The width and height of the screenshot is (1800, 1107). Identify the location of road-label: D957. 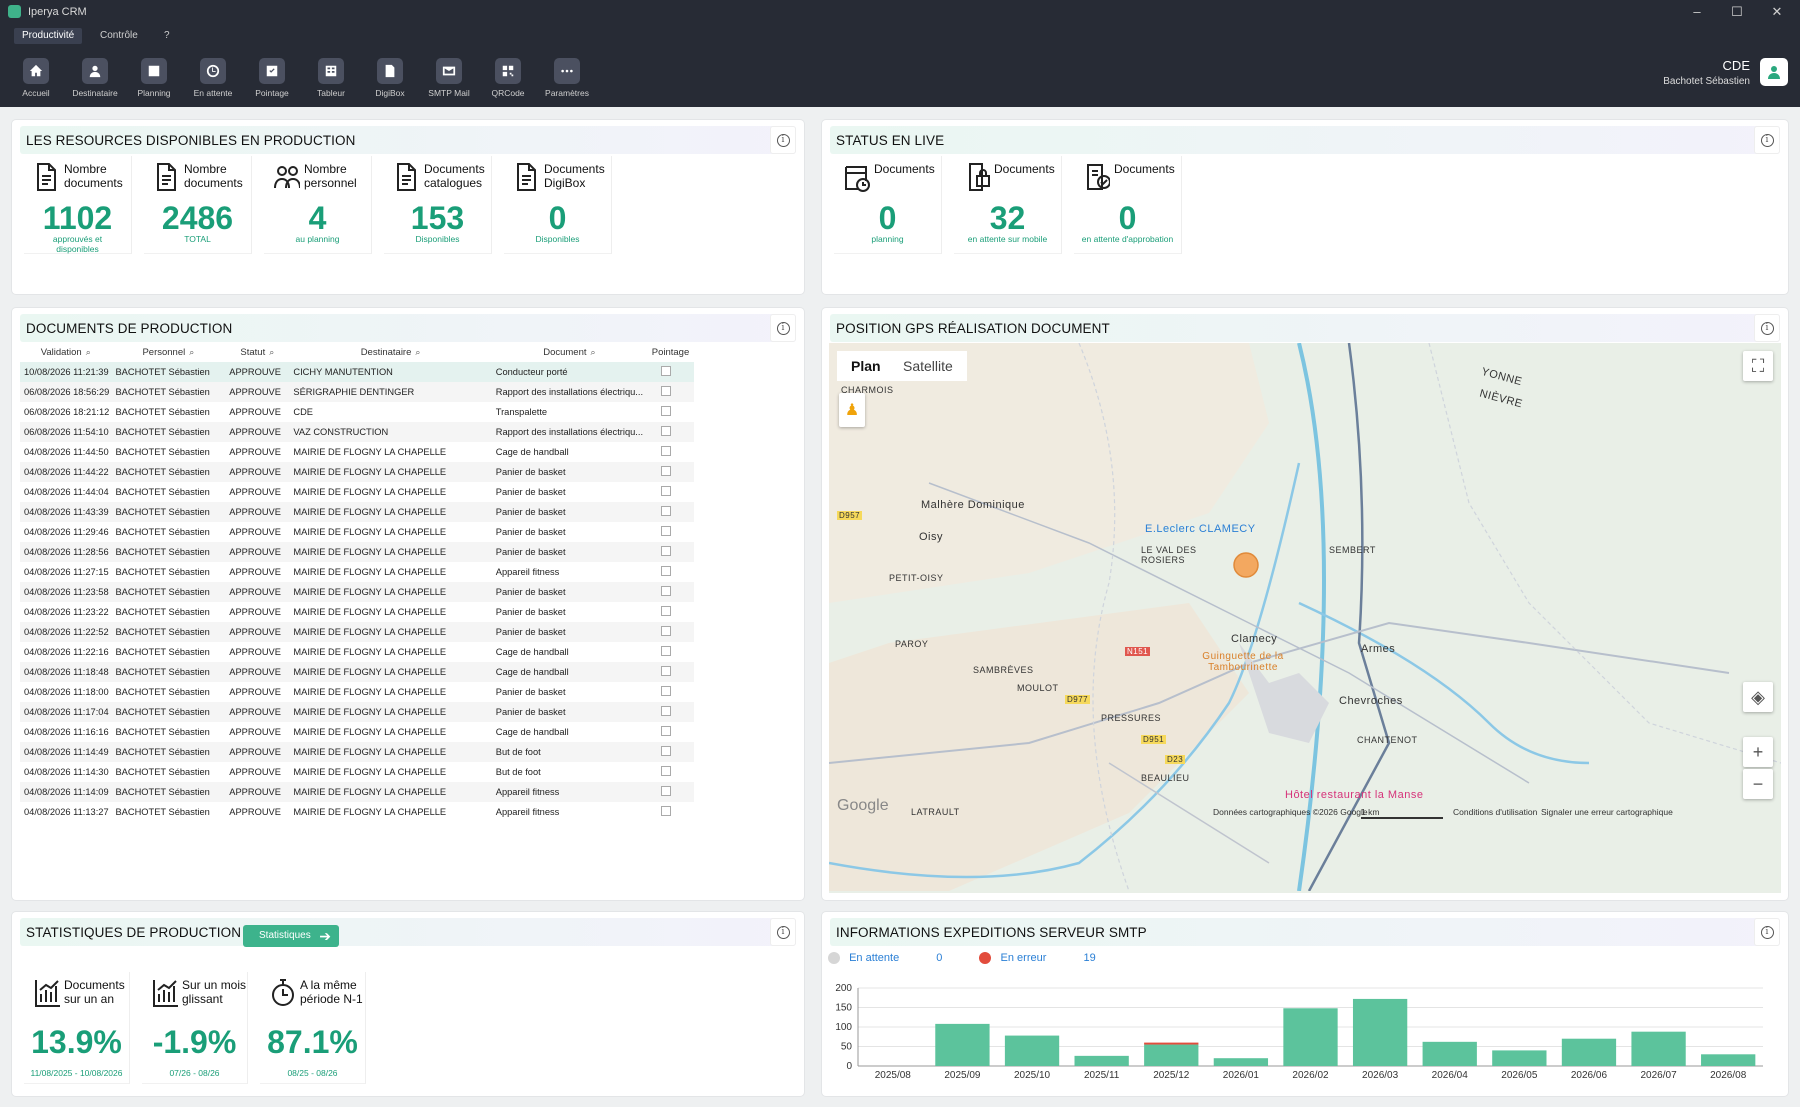
(850, 515).